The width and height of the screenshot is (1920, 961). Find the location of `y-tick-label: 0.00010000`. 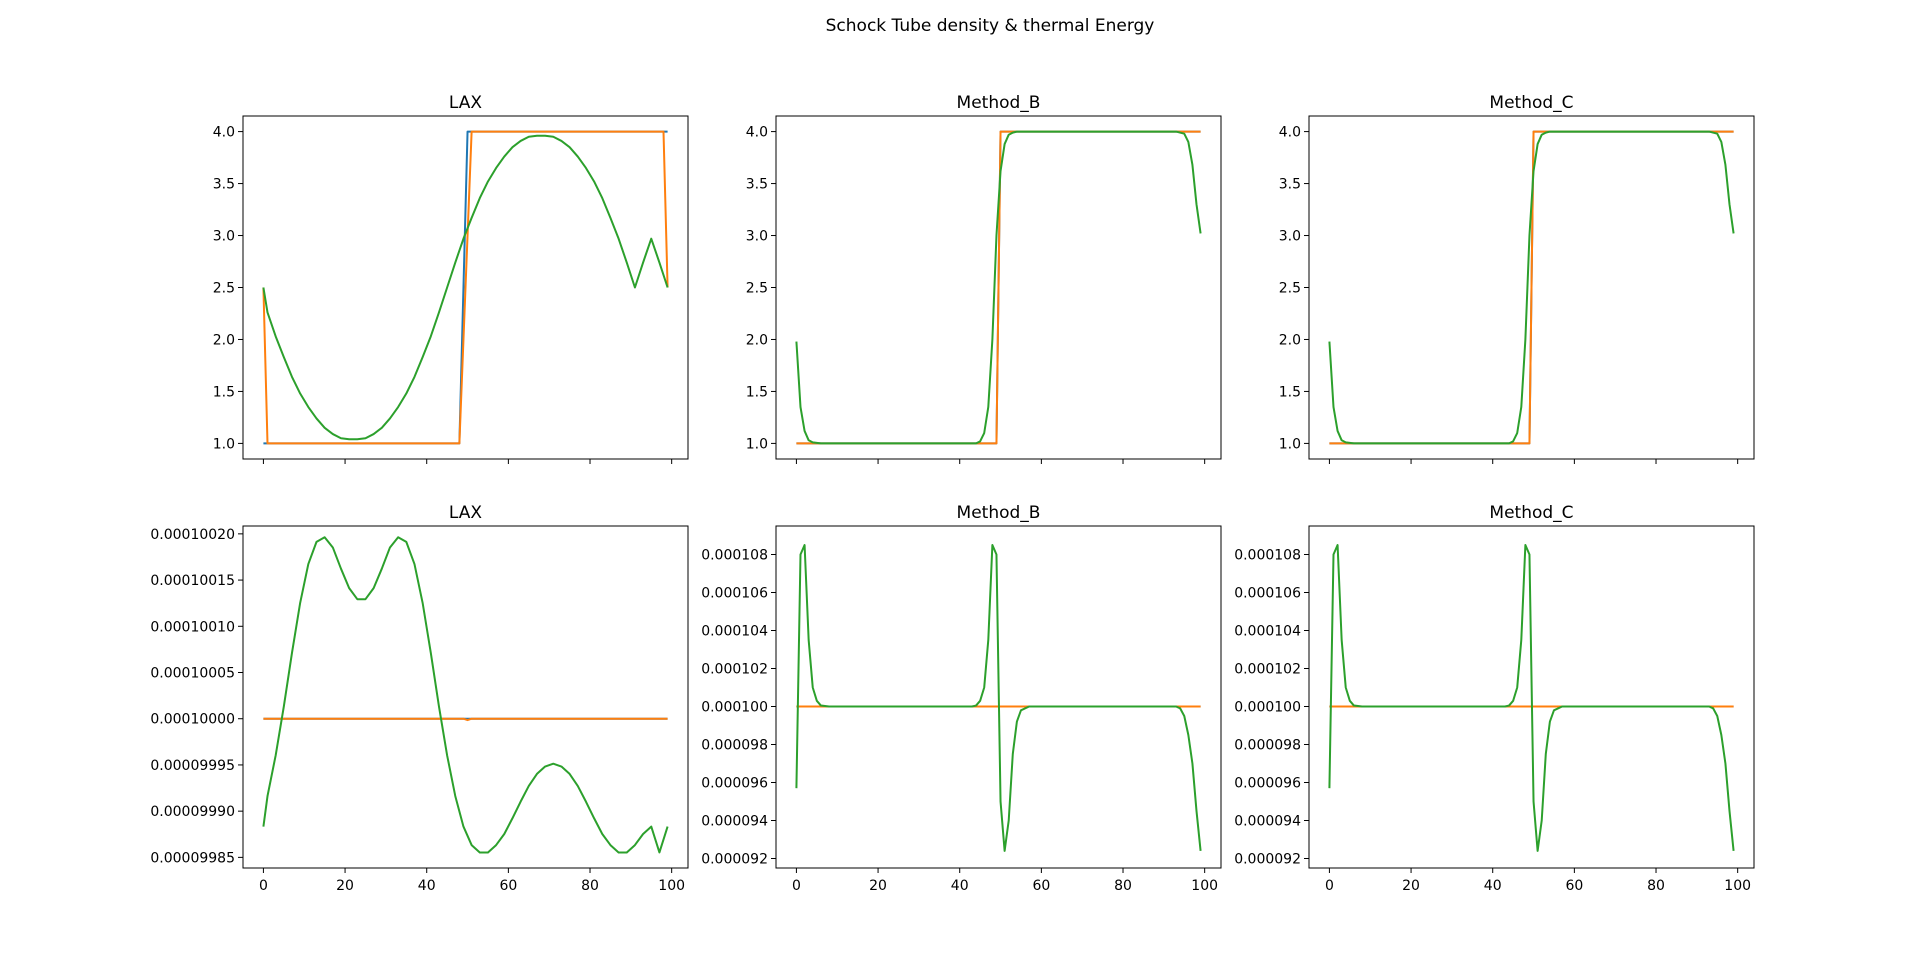

y-tick-label: 0.00010000 is located at coordinates (192, 720).